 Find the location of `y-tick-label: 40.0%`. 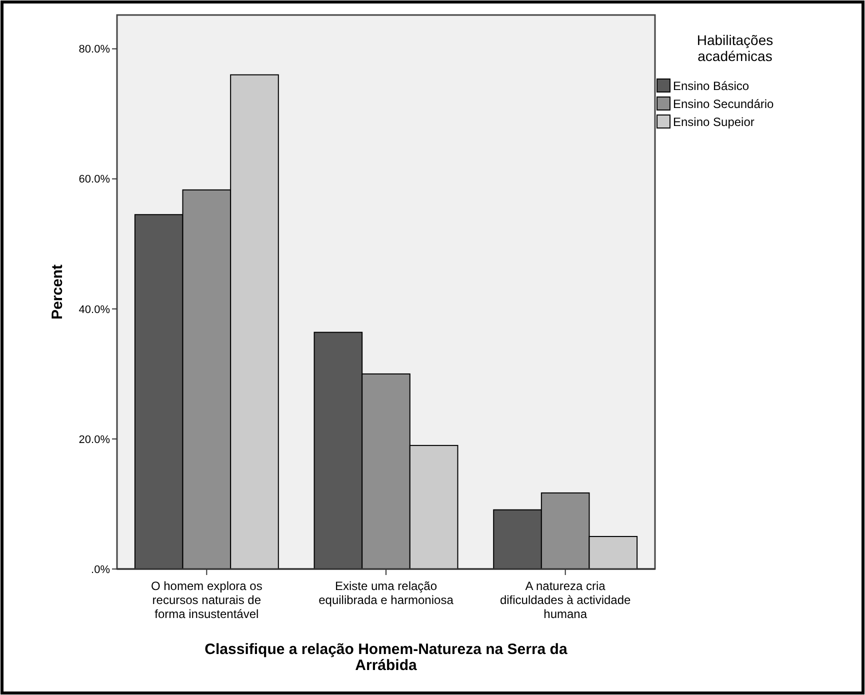

y-tick-label: 40.0% is located at coordinates (94, 310).